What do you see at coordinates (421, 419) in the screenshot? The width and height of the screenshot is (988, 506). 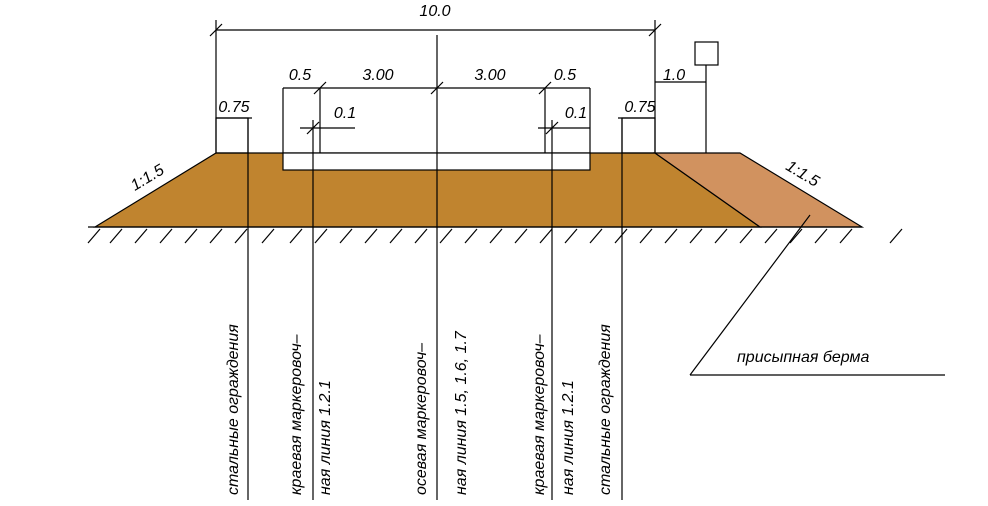 I see `callout: осевая маркеровоч–` at bounding box center [421, 419].